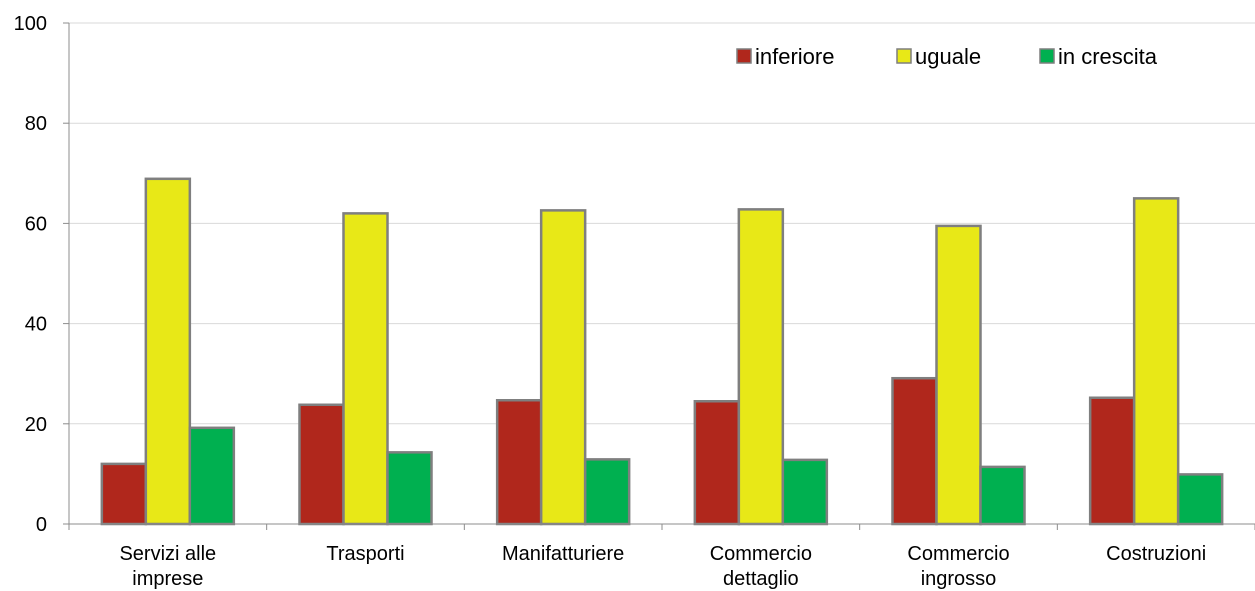 This screenshot has height=591, width=1255. I want to click on x-category-label: imprese, so click(167, 579).